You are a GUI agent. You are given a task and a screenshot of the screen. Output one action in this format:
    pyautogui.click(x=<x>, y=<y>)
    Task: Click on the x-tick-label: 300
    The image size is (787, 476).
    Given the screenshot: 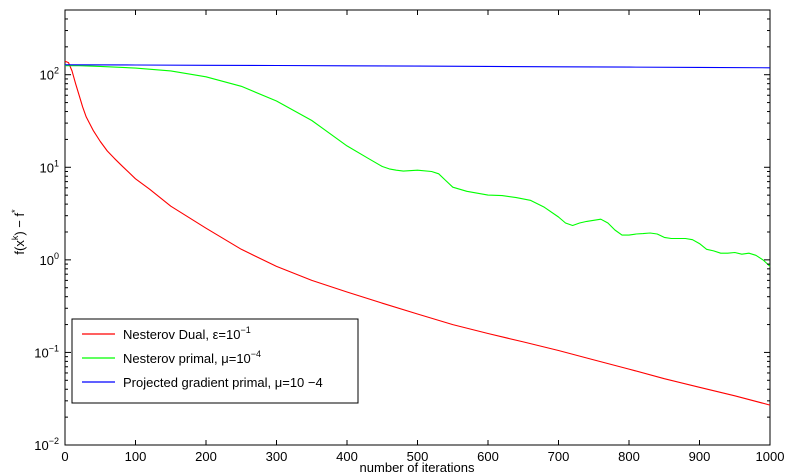 What is the action you would take?
    pyautogui.click(x=277, y=456)
    